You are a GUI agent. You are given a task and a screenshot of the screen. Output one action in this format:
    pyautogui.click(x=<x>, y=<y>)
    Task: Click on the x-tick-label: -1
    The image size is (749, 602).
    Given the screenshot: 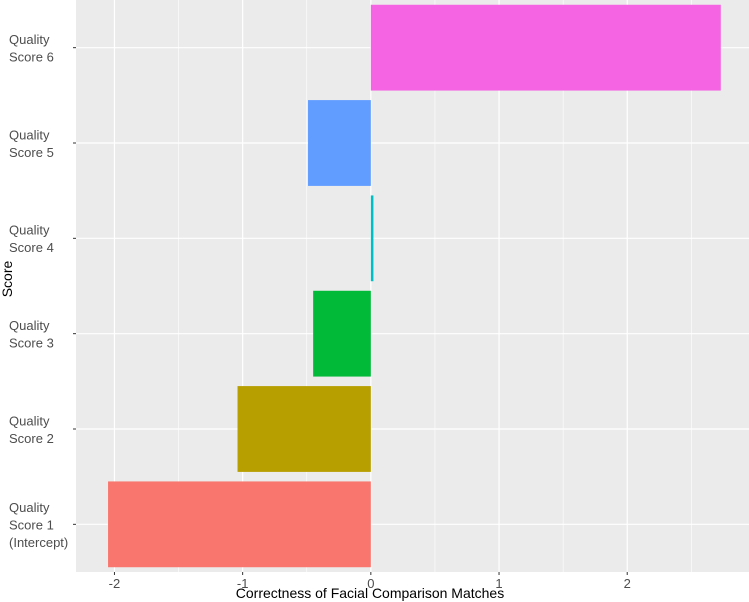 What is the action you would take?
    pyautogui.click(x=243, y=583)
    